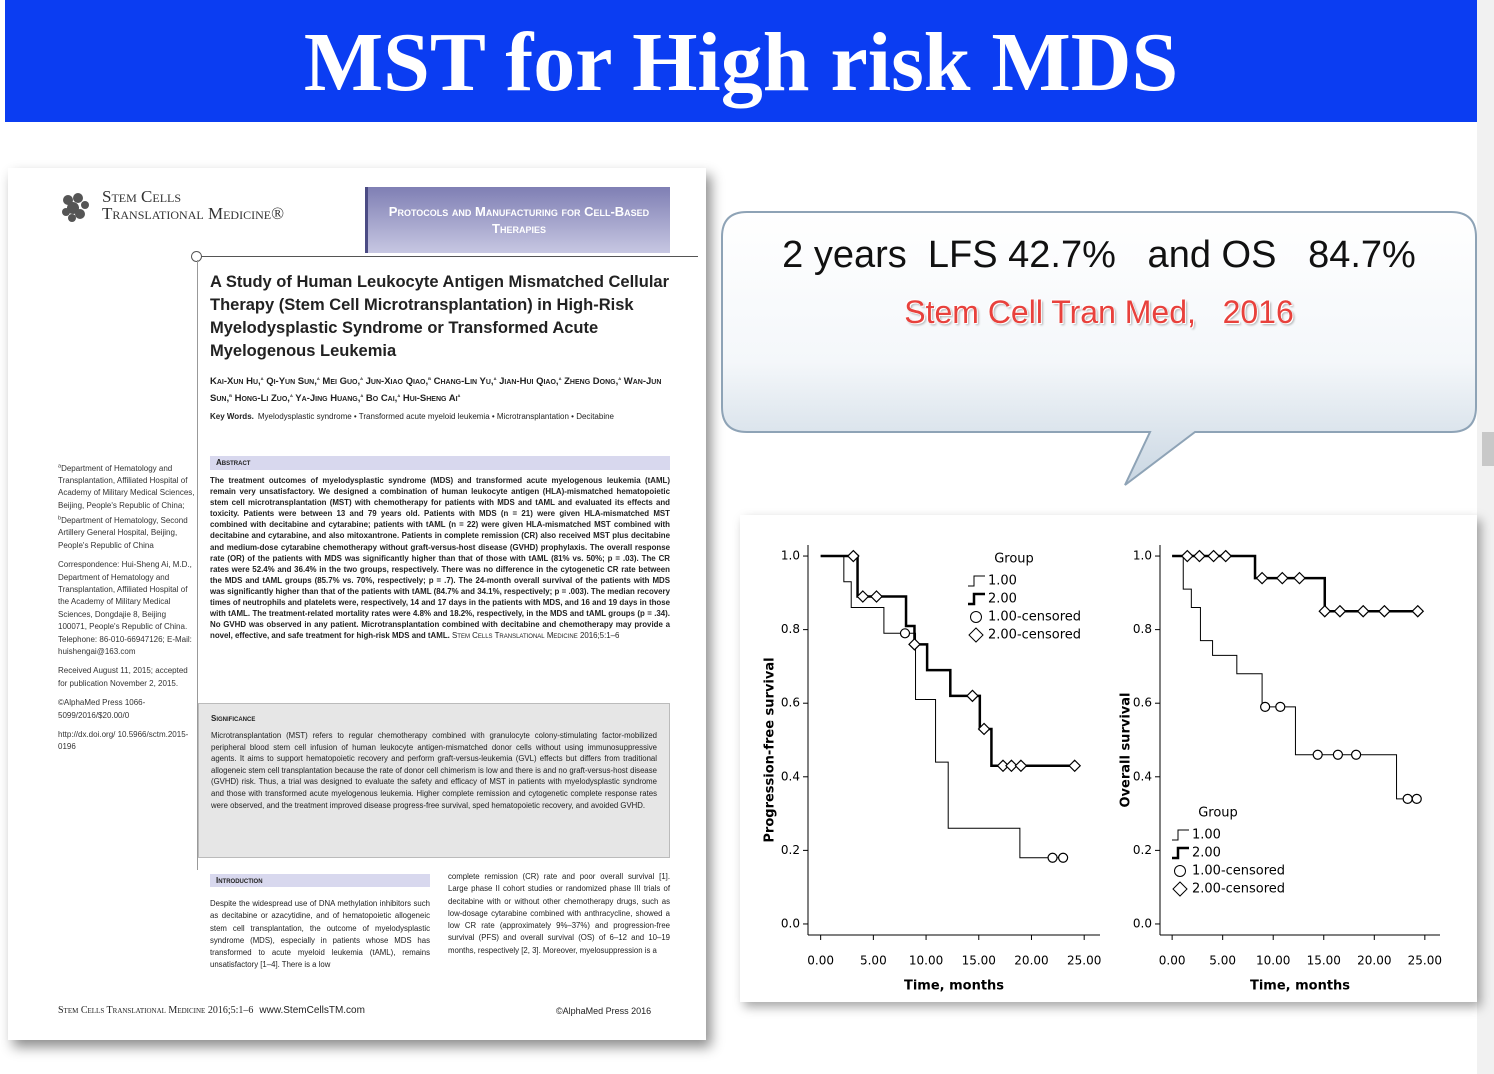 The height and width of the screenshot is (1074, 1494). Describe the element at coordinates (1002, 581) in the screenshot. I see `legend-label: 1.00` at that location.